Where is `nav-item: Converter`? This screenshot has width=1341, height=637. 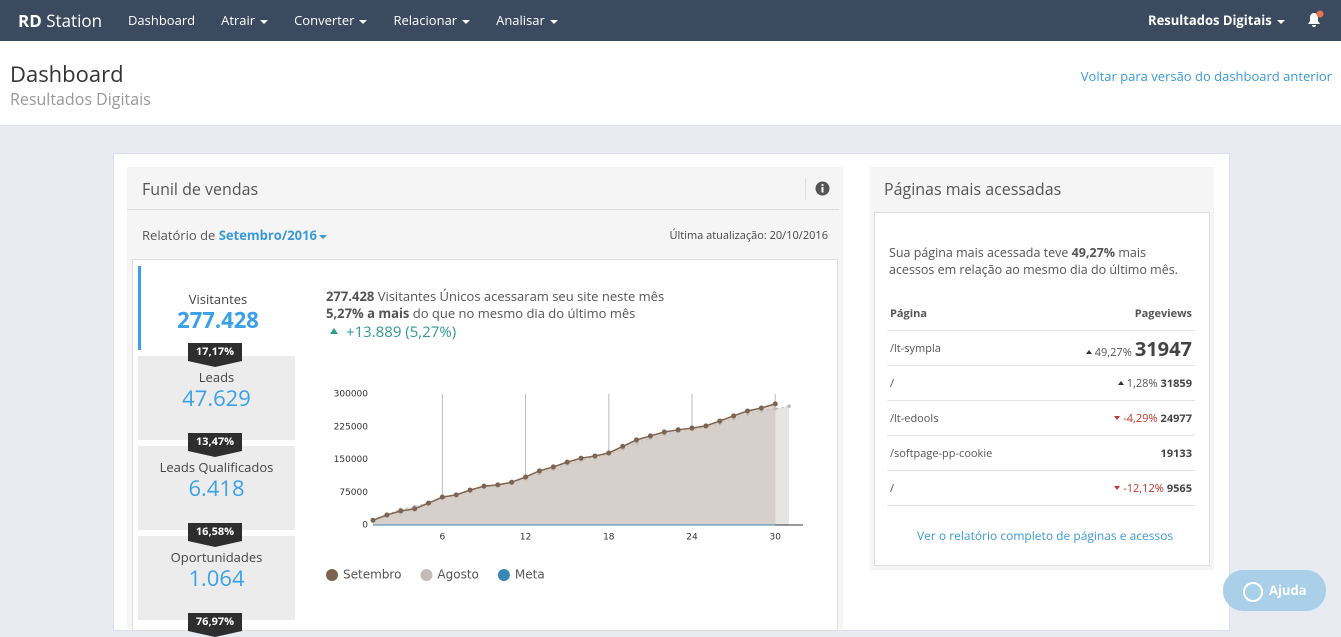
nav-item: Converter is located at coordinates (331, 20).